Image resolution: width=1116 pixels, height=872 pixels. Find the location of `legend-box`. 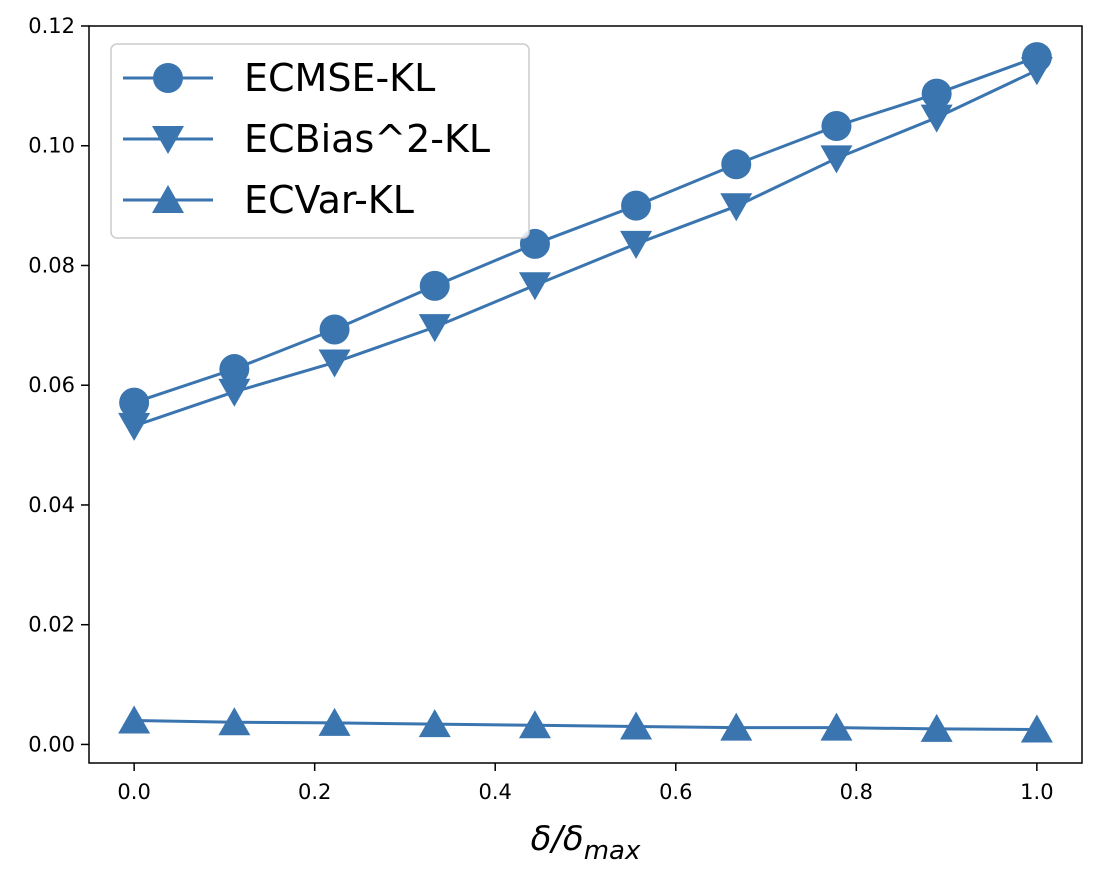

legend-box is located at coordinates (320, 141).